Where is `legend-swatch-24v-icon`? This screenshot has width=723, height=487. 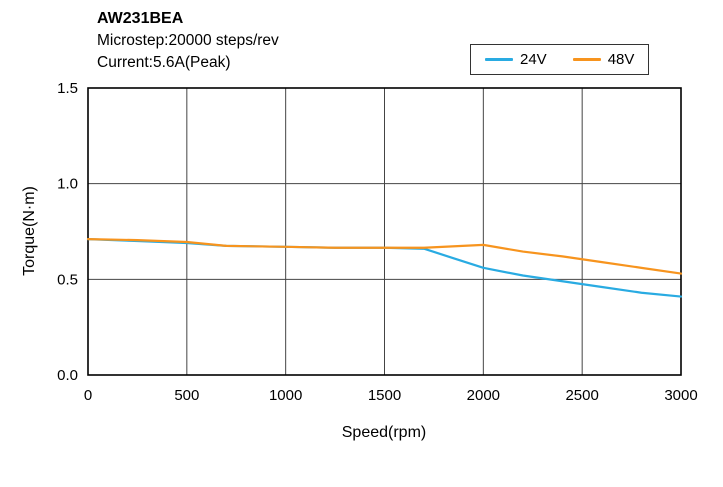 legend-swatch-24v-icon is located at coordinates (499, 59).